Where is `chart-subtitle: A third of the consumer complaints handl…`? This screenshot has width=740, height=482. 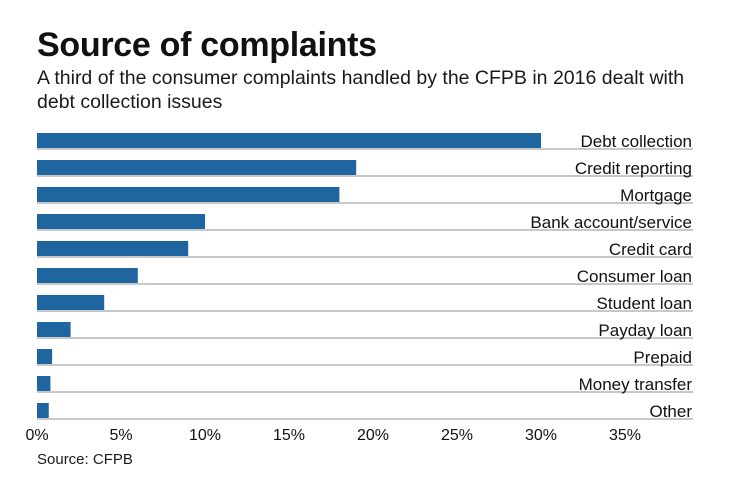 chart-subtitle: A third of the consumer complaints handl… is located at coordinates (361, 90).